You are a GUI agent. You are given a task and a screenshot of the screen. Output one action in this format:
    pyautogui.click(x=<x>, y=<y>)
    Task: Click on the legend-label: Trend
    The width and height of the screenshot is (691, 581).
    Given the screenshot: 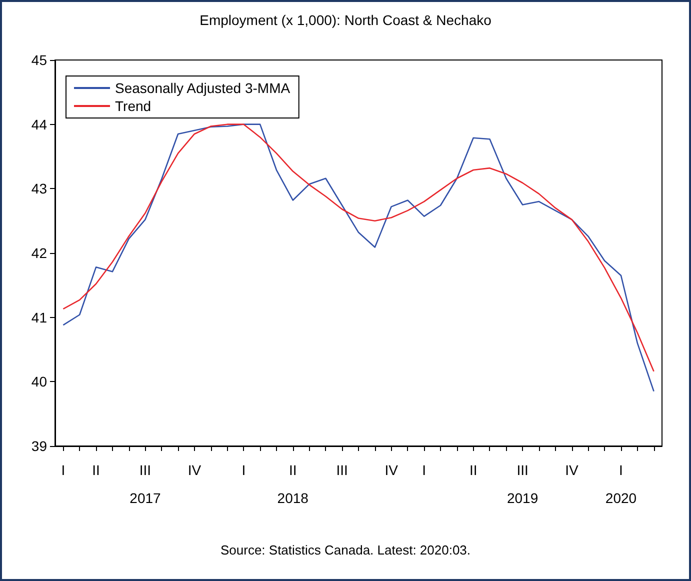 What is the action you would take?
    pyautogui.click(x=133, y=106)
    